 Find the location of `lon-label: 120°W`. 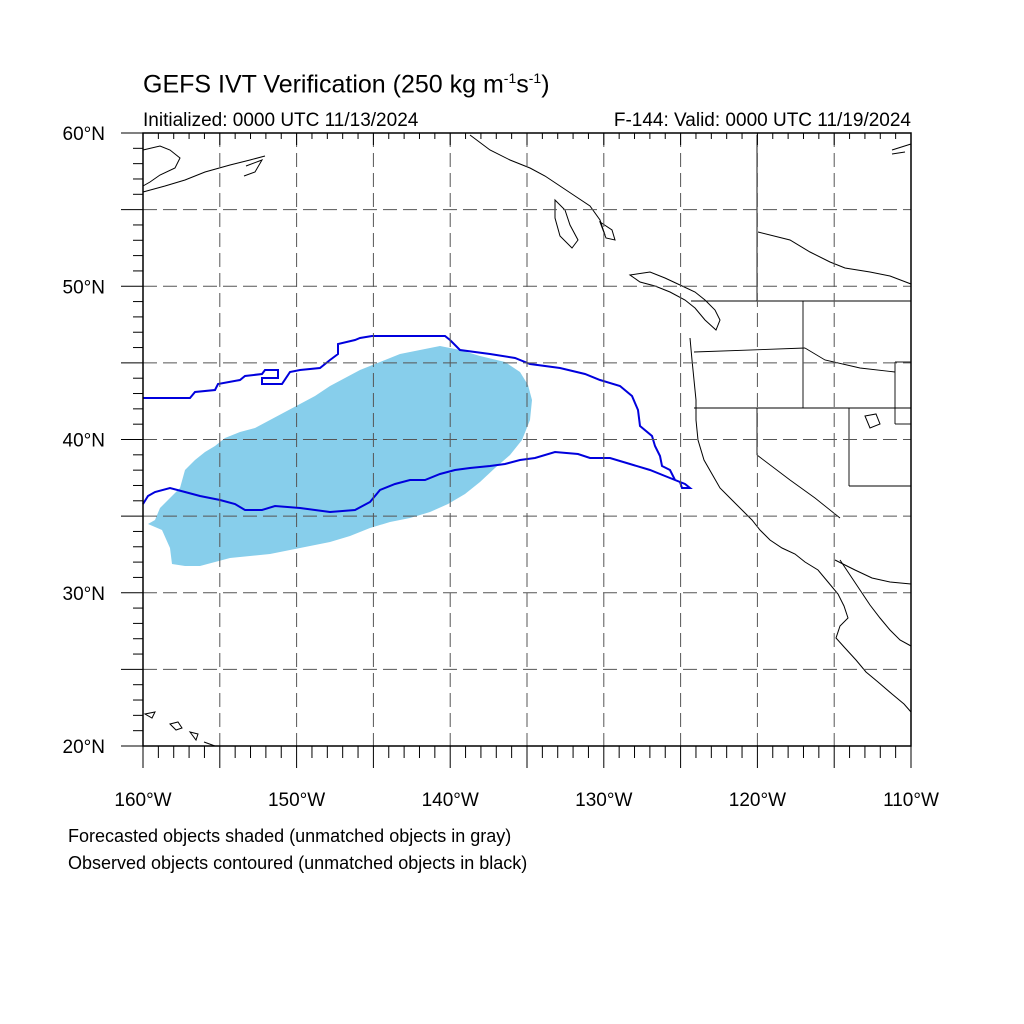

lon-label: 120°W is located at coordinates (757, 800).